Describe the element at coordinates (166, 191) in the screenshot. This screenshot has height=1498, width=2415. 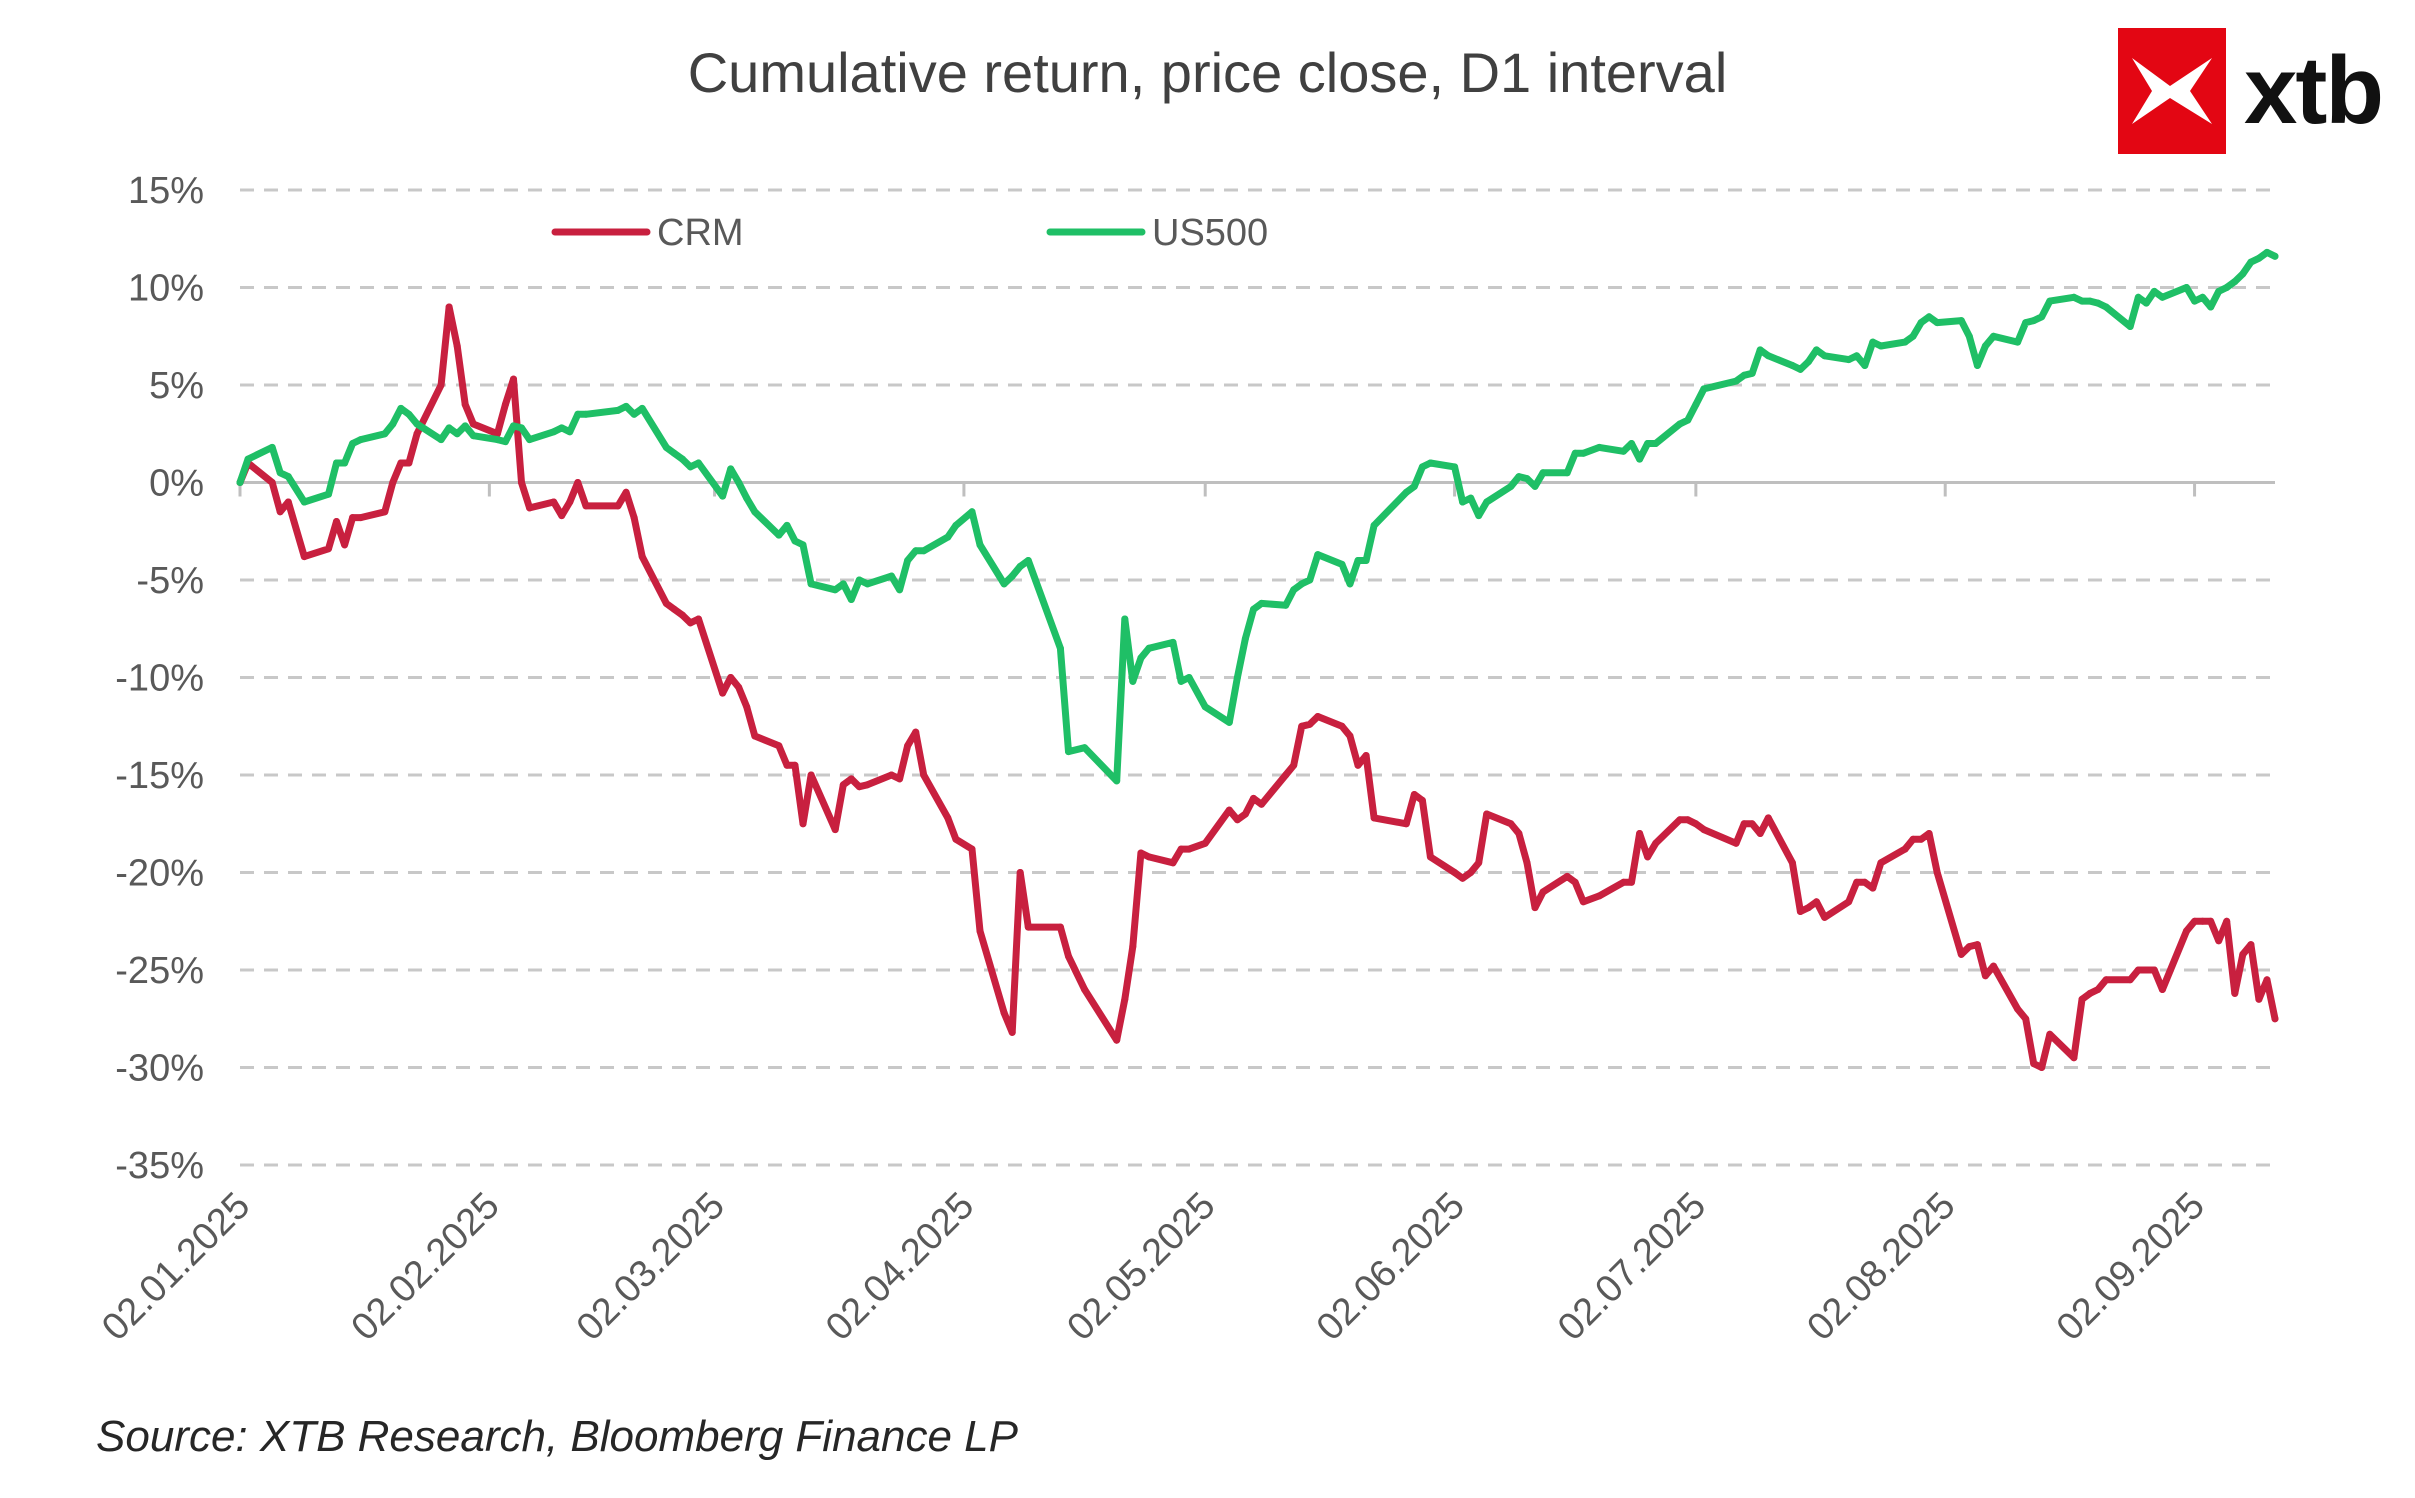
I see `y-tick-label: 15%` at that location.